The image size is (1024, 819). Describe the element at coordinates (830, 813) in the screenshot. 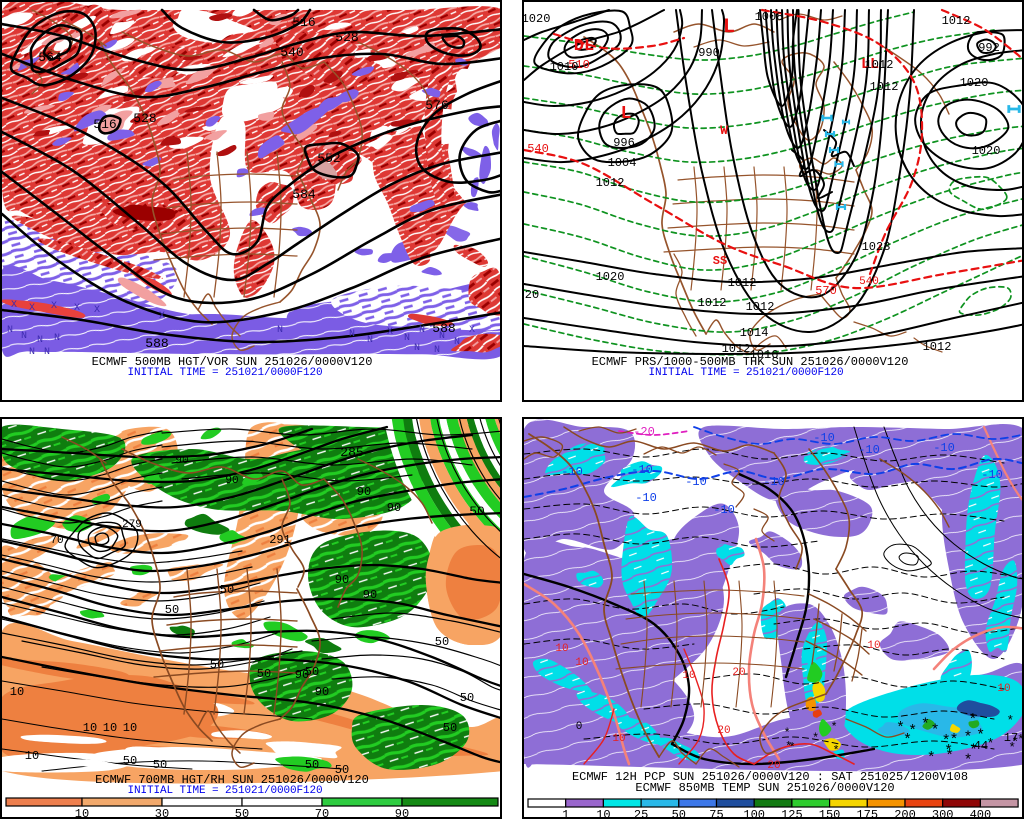

I see `svg-text: 150` at that location.